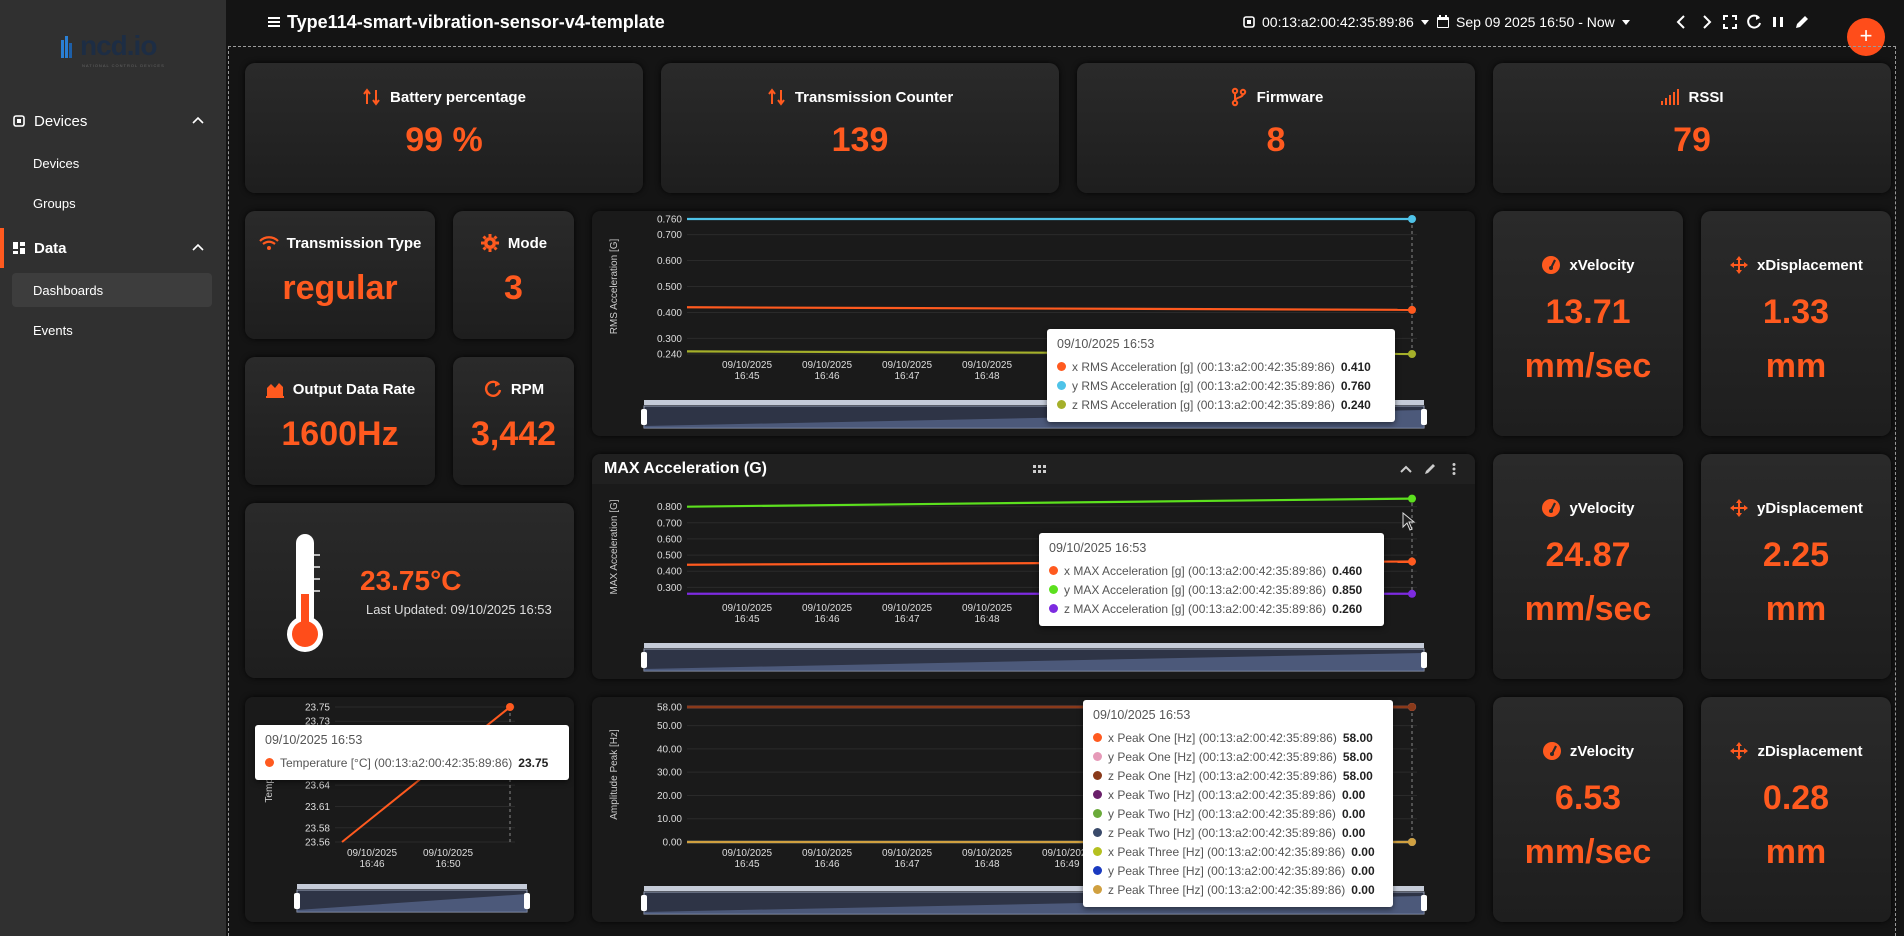  Describe the element at coordinates (746, 376) in the screenshot. I see `x-tick-label: 16:45` at that location.